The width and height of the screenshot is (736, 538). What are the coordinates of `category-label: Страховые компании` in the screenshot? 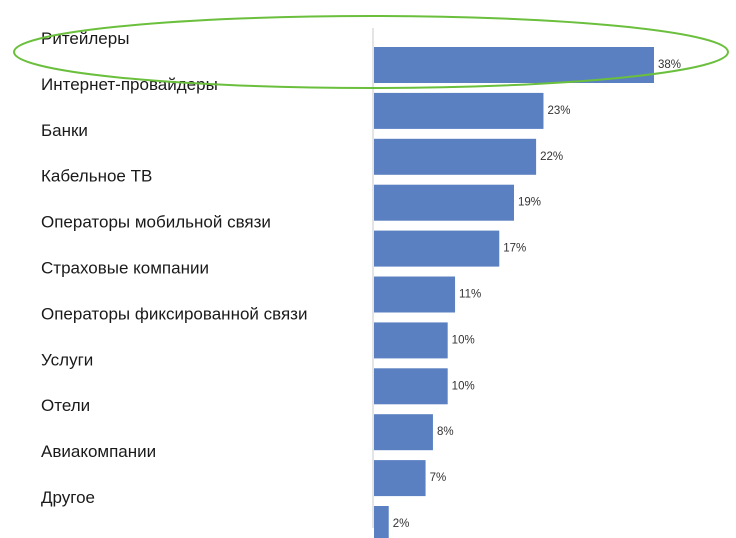 It's located at (125, 268).